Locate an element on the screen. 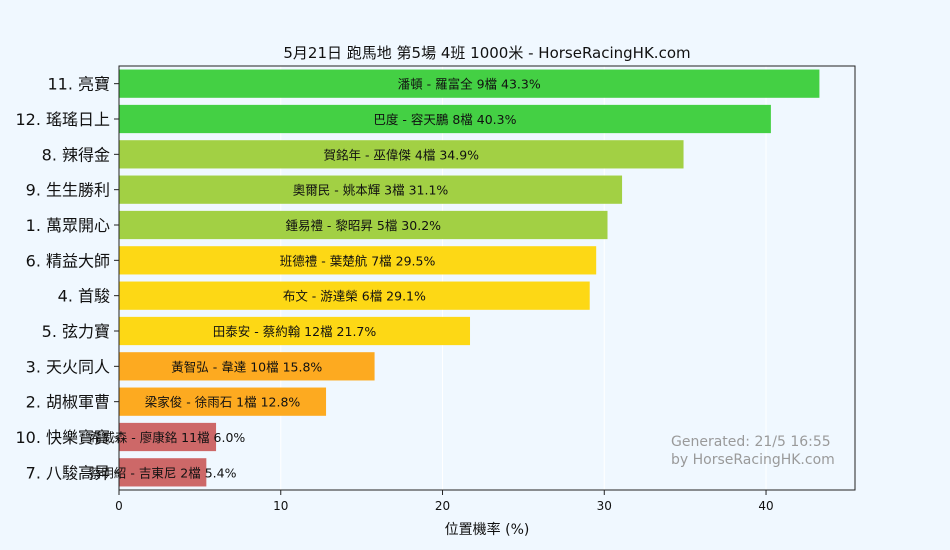 The height and width of the screenshot is (550, 950). category-label: 1. 萬眾開心 is located at coordinates (68, 225).